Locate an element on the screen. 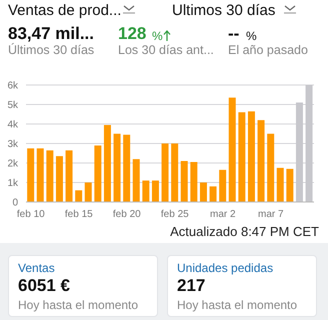 This screenshot has width=328, height=320. chart-subtitle: Ultimos 30 días is located at coordinates (224, 10).